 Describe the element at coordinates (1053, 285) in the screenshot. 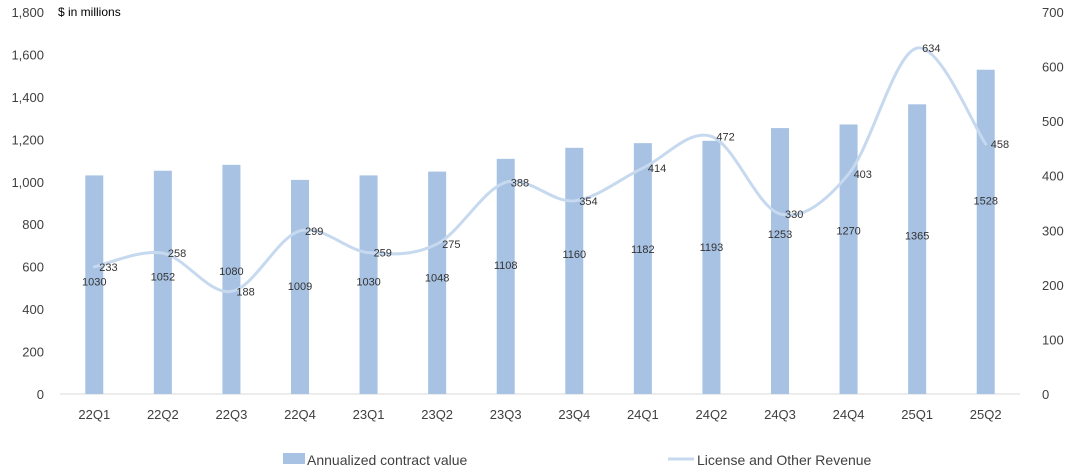

I see `right-axis-tick: 200` at that location.